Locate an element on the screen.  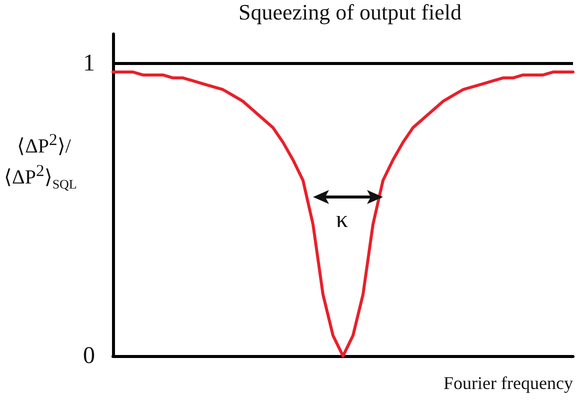
y-tick-label: 1 is located at coordinates (89, 63).